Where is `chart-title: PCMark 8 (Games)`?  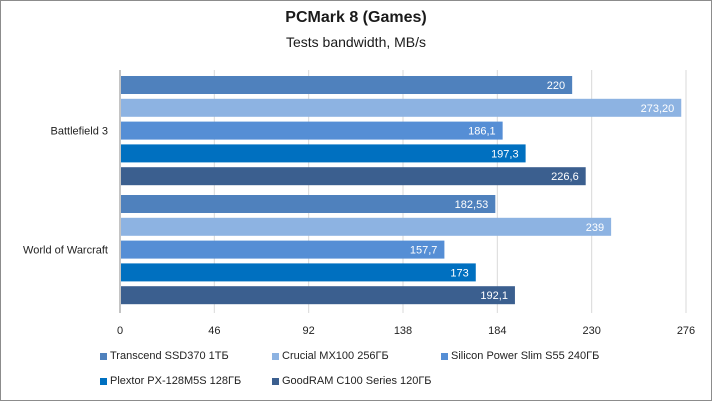
chart-title: PCMark 8 (Games) is located at coordinates (356, 17).